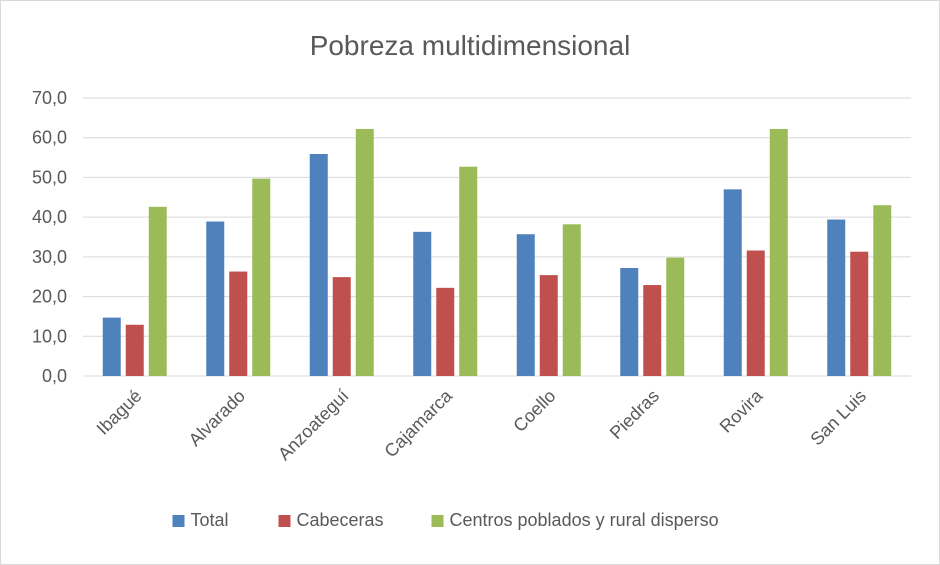 This screenshot has width=940, height=565. Describe the element at coordinates (584, 520) in the screenshot. I see `legend-label: Centros poblados y rural disperso` at that location.